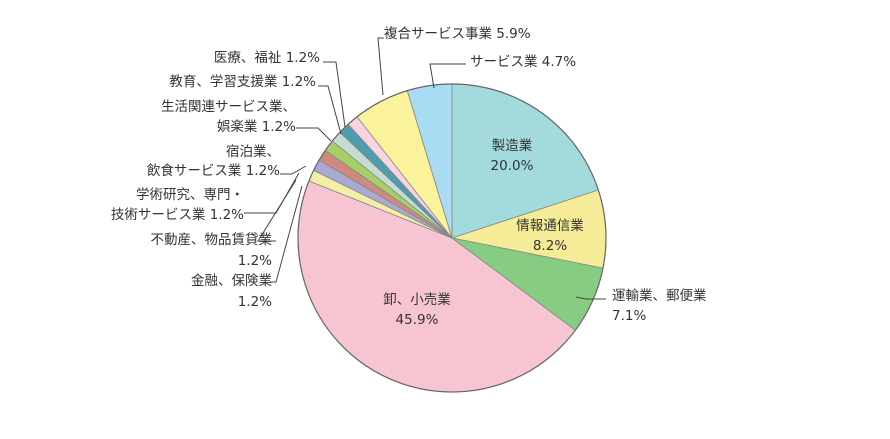 The image size is (890, 439). I want to click on slice-label-10: 医療、福祉 1.2%, so click(267, 57).